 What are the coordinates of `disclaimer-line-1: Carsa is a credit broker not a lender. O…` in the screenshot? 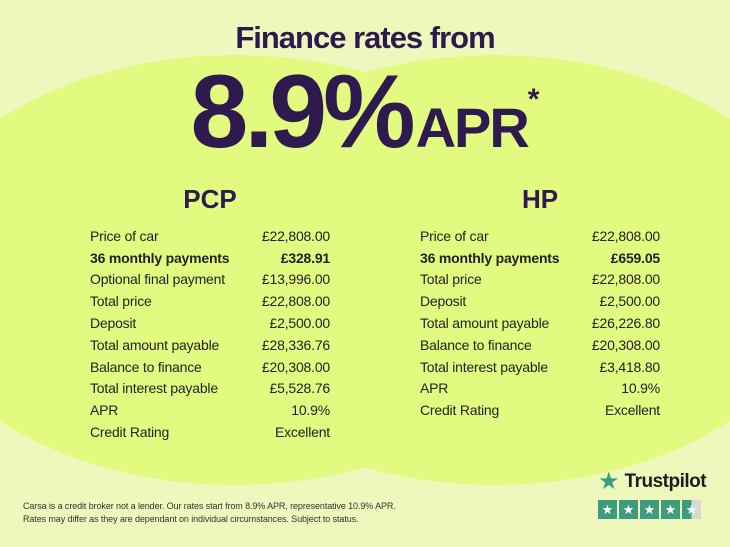 It's located at (209, 506).